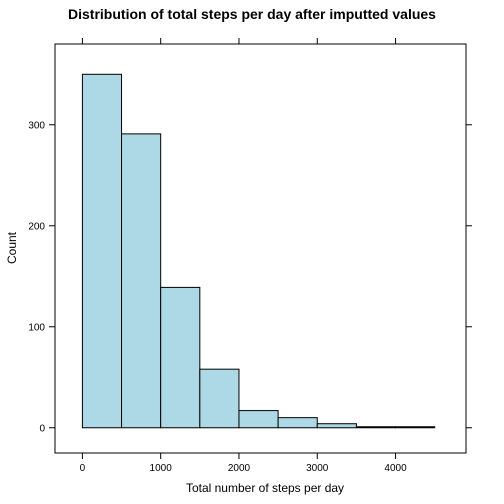 The image size is (504, 504). What do you see at coordinates (12, 247) in the screenshot?
I see `y-axis-label: Count` at bounding box center [12, 247].